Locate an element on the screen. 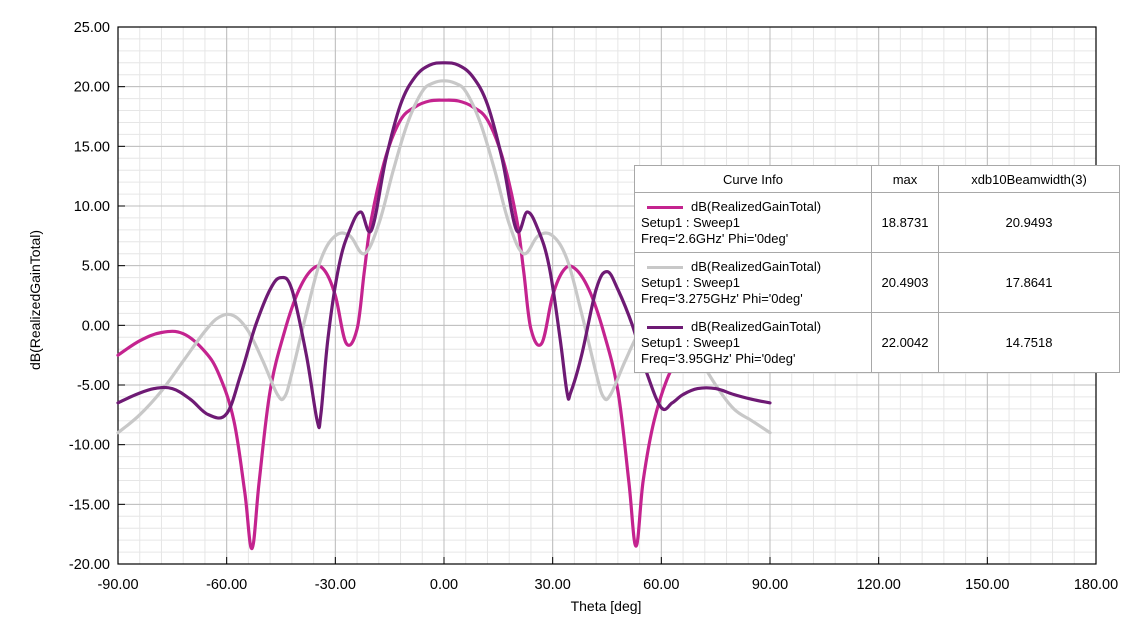 This screenshot has height=617, width=1123. x-tick-label: 180.00 is located at coordinates (1096, 585).